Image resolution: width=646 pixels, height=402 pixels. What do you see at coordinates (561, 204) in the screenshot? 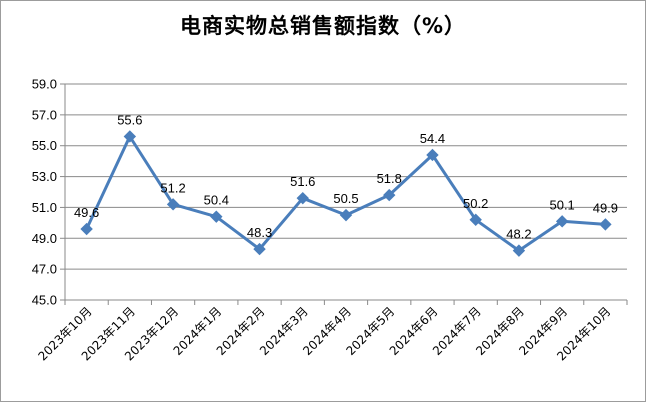
I see `data-label: 50.1` at bounding box center [561, 204].